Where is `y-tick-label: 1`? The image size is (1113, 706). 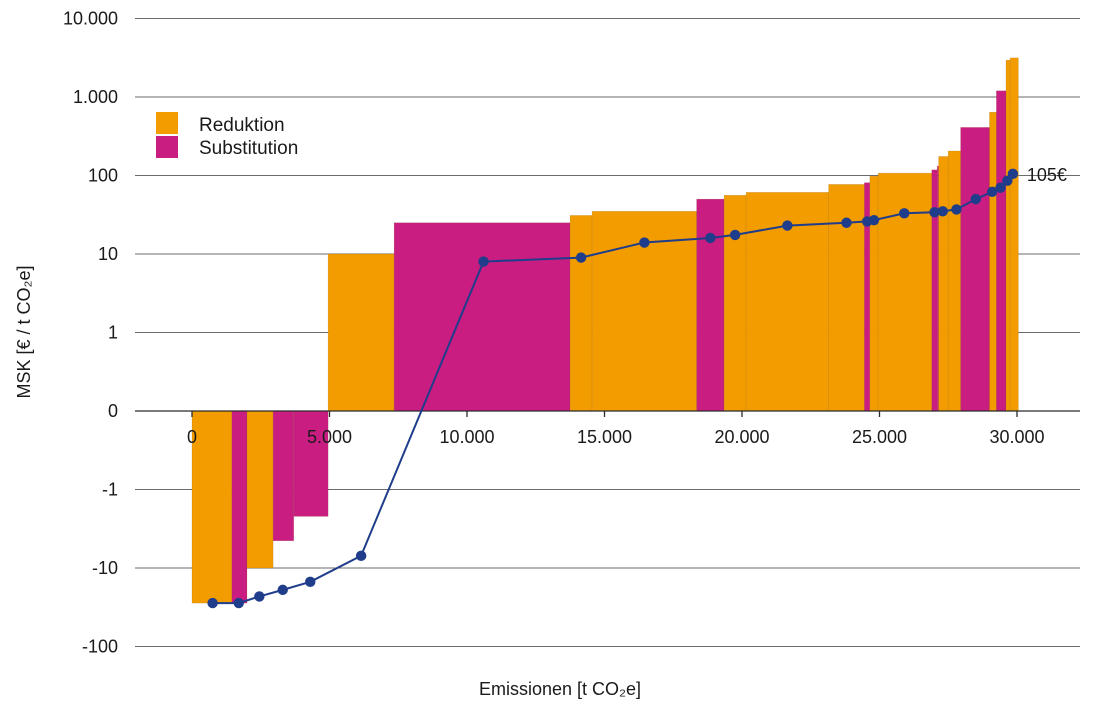 y-tick-label: 1 is located at coordinates (113, 333).